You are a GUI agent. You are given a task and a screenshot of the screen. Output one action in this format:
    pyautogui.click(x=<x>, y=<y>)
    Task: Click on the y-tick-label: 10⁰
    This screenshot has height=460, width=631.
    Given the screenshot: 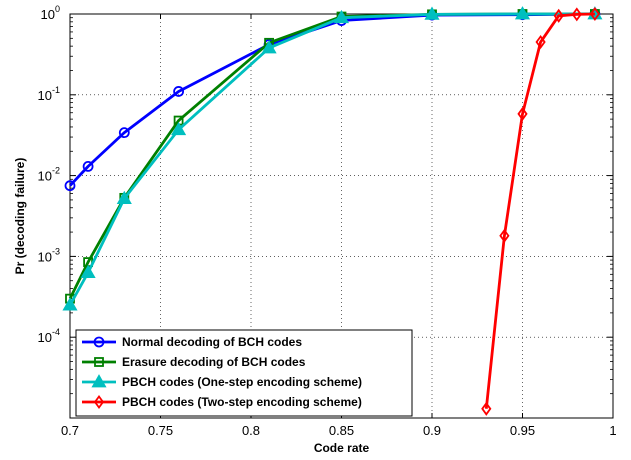 What is the action you would take?
    pyautogui.click(x=50, y=13)
    